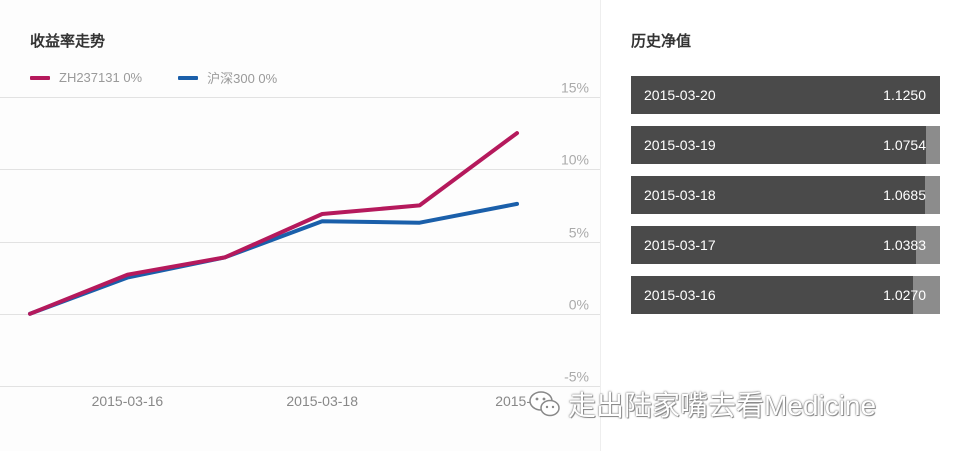  What do you see at coordinates (579, 305) in the screenshot?
I see `y-tick-label: 0%` at bounding box center [579, 305].